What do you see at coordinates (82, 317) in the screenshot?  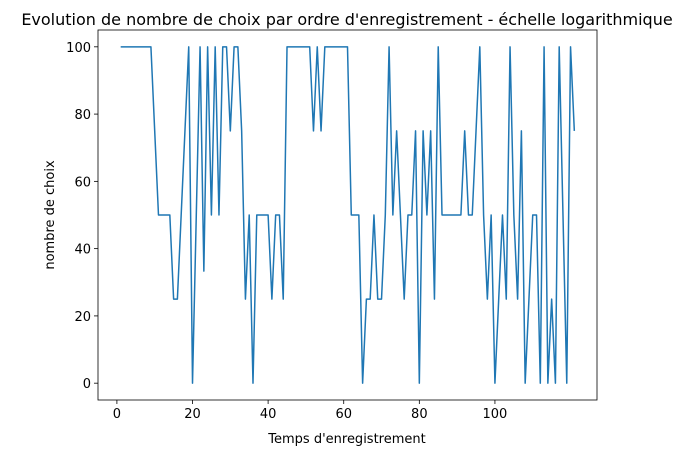 I see `y-tick-label: 20` at bounding box center [82, 317].